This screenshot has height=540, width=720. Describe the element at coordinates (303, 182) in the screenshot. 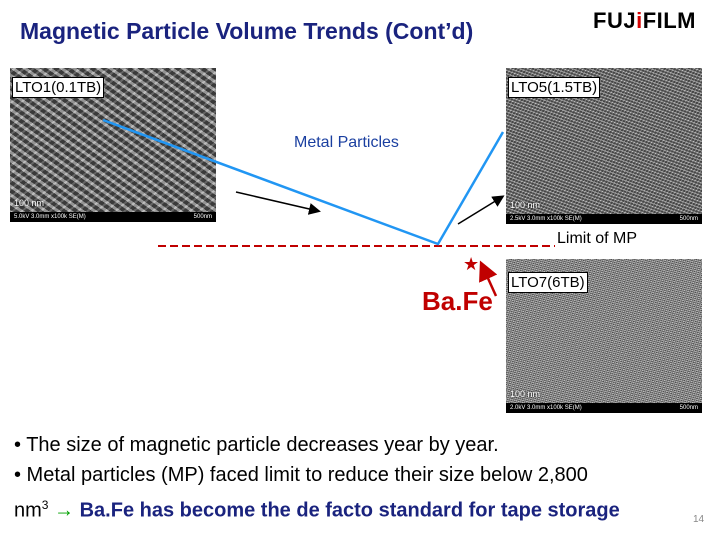

I see `metal-particle-trend-line` at that location.